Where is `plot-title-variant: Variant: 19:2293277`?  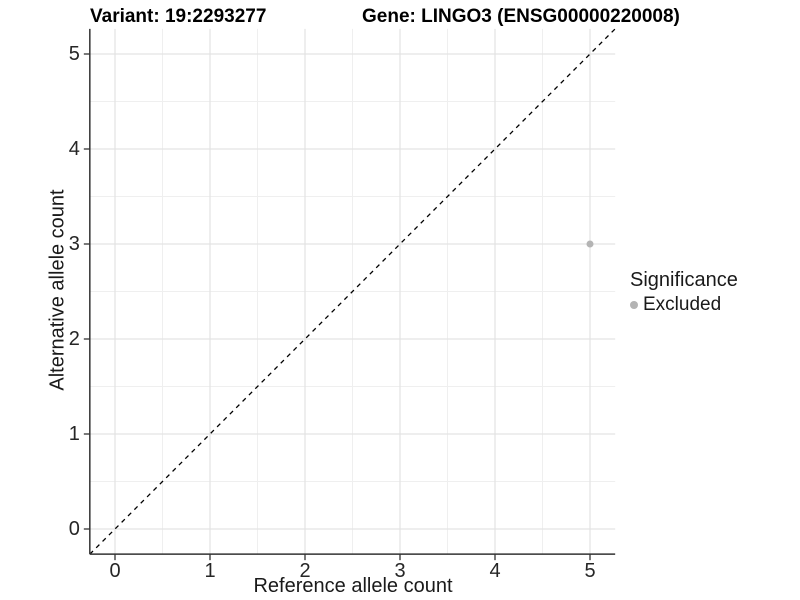 plot-title-variant: Variant: 19:2293277 is located at coordinates (178, 16).